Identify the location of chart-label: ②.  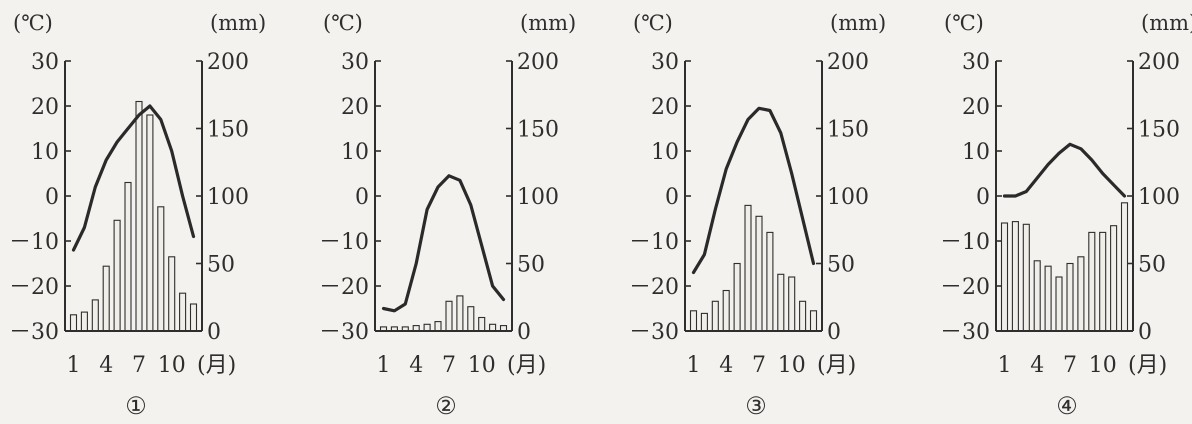
(446, 406).